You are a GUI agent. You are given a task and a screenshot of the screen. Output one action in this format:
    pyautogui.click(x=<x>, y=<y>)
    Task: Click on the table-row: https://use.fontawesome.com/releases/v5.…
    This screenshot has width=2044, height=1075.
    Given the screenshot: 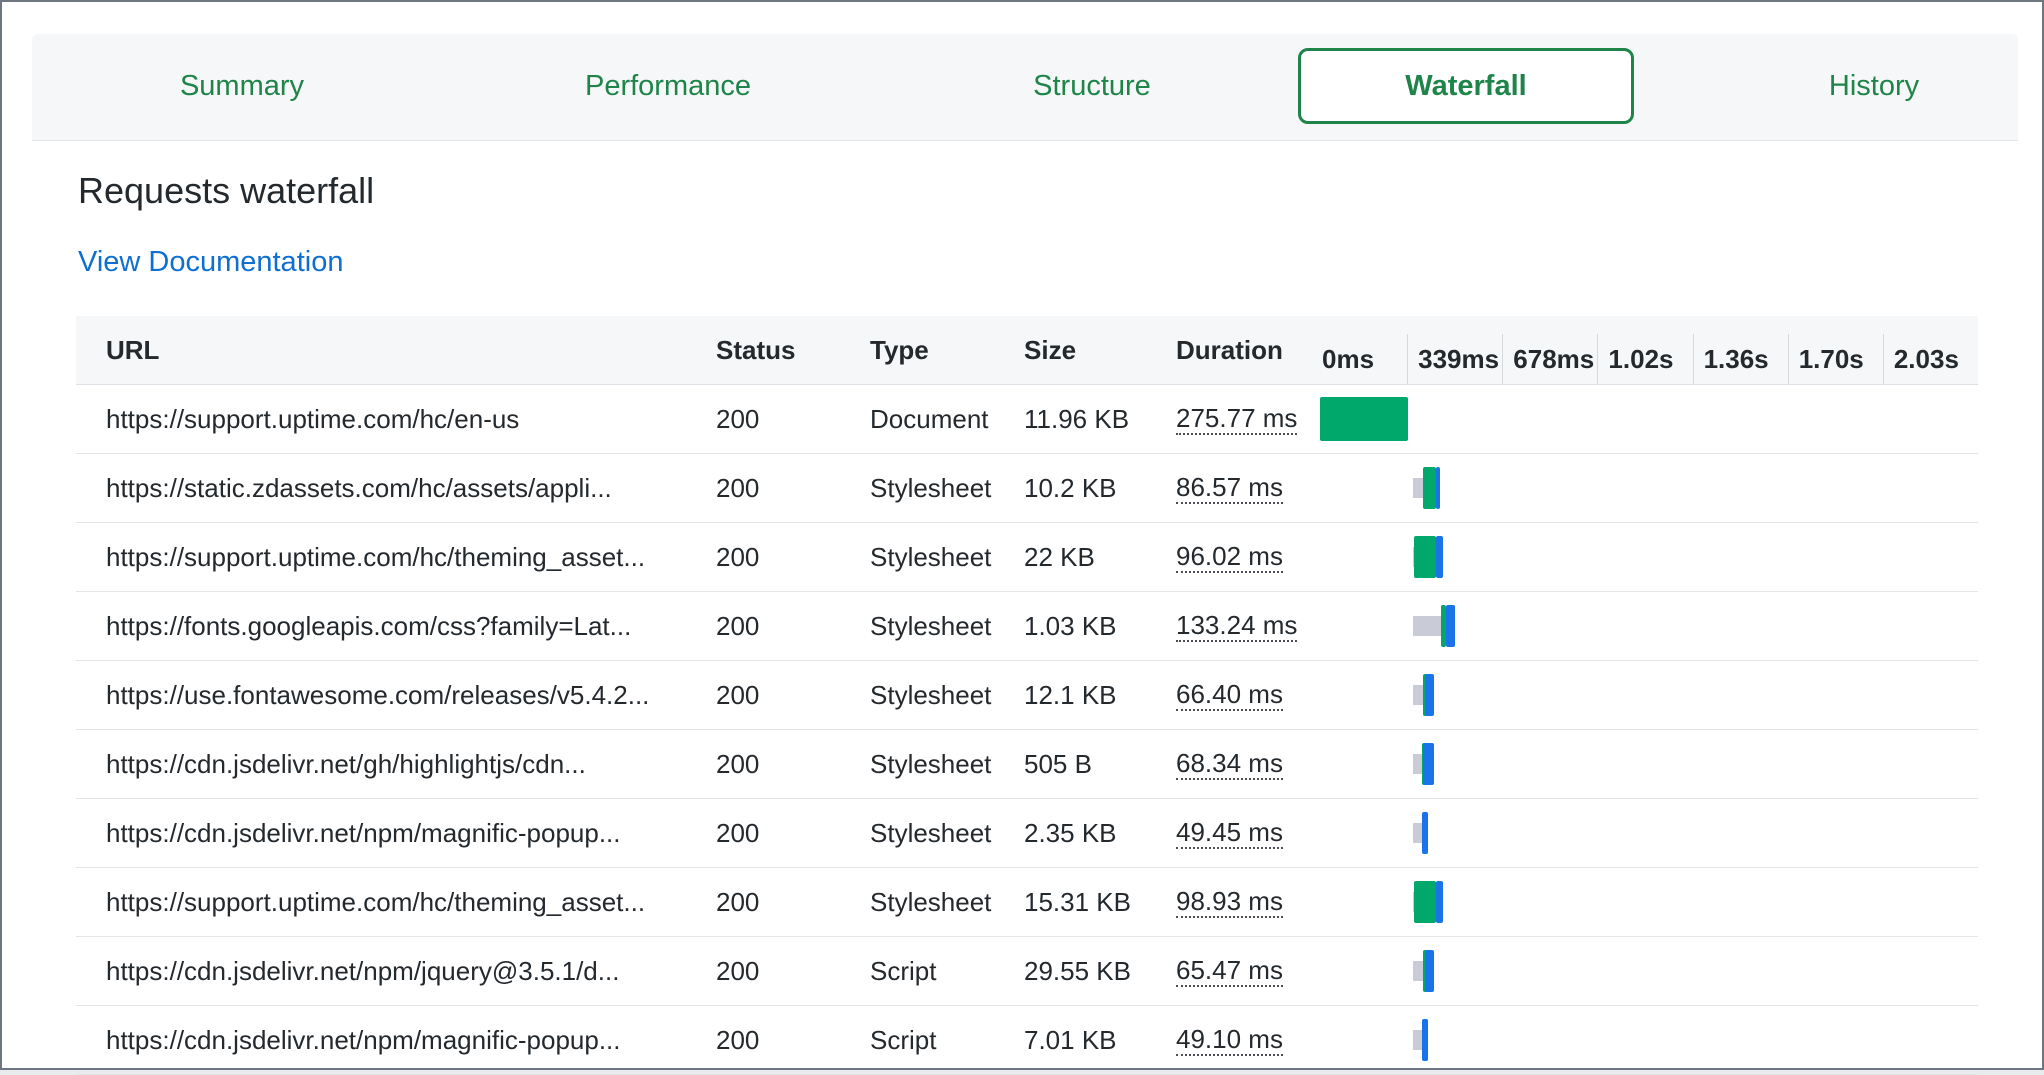 What is the action you would take?
    pyautogui.click(x=1027, y=695)
    